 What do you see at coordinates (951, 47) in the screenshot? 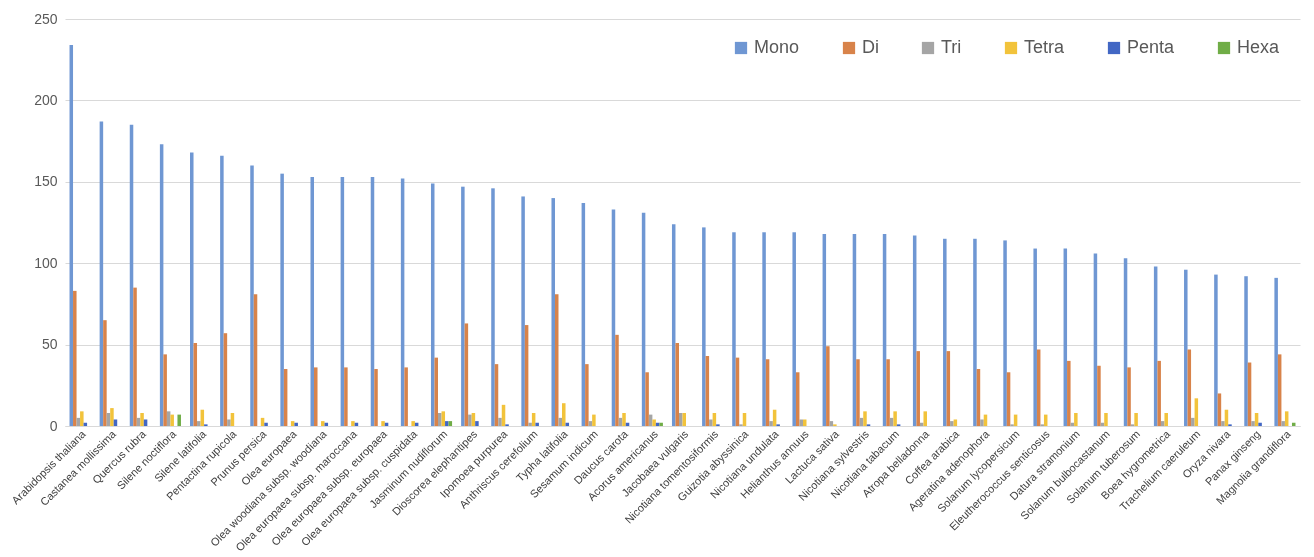
I see `legend-label: Tri` at bounding box center [951, 47].